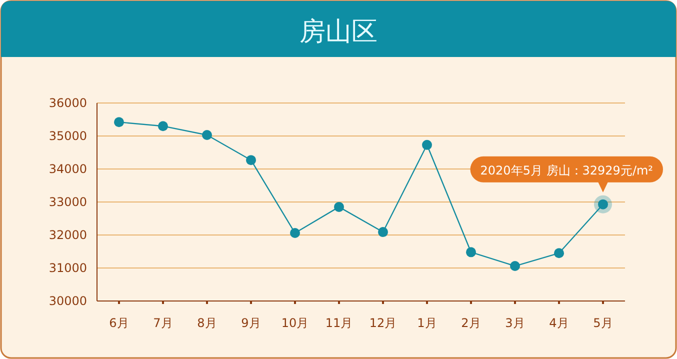 This screenshot has width=677, height=359. What do you see at coordinates (471, 323) in the screenshot?
I see `x-tick-label: 2月` at bounding box center [471, 323].